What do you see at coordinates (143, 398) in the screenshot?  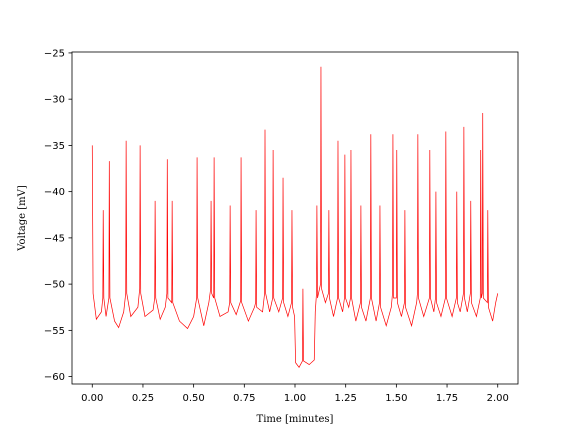 I see `x-tick-label: 0.25` at bounding box center [143, 398].